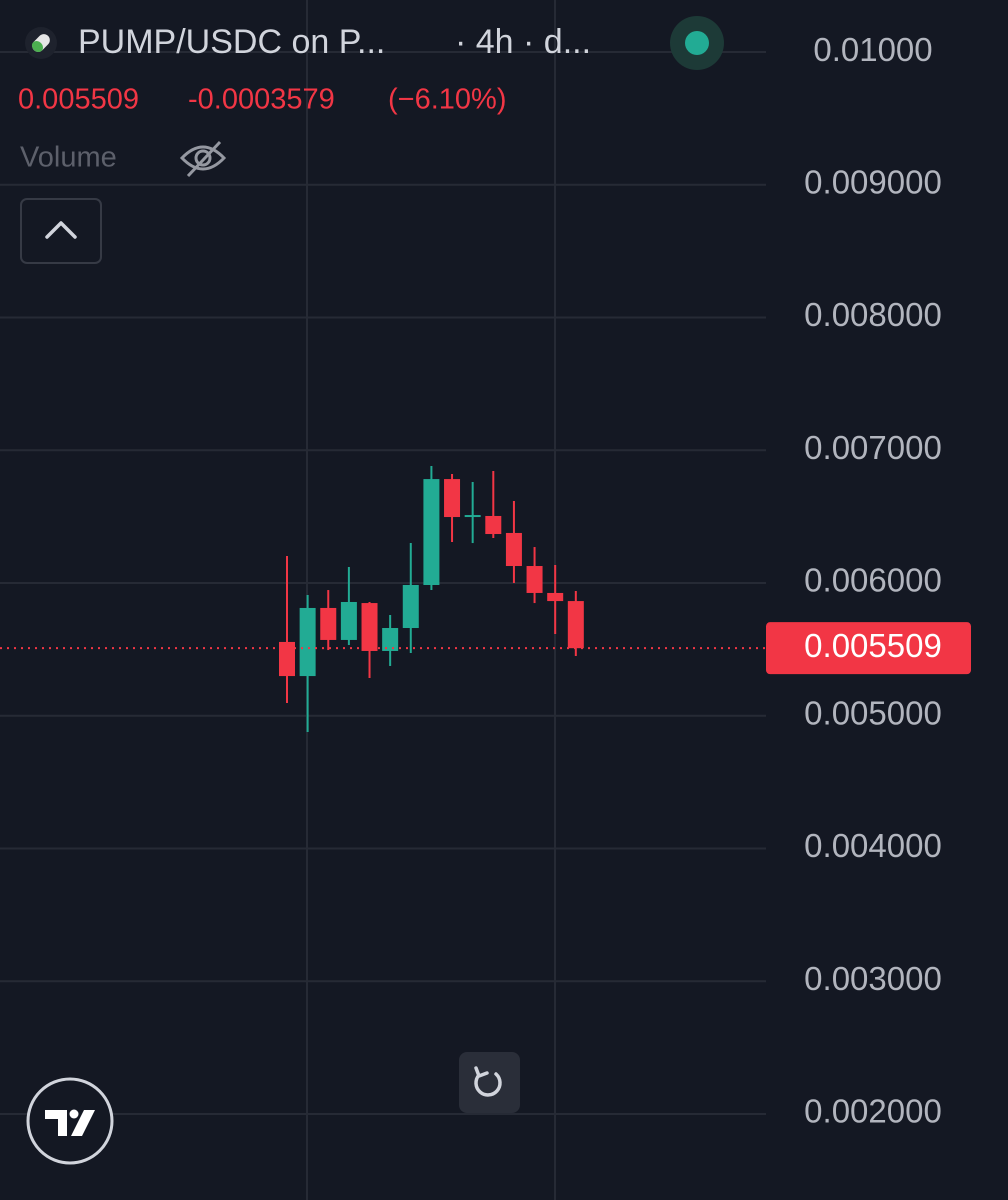  I want to click on tradingview-logo, so click(70, 1121).